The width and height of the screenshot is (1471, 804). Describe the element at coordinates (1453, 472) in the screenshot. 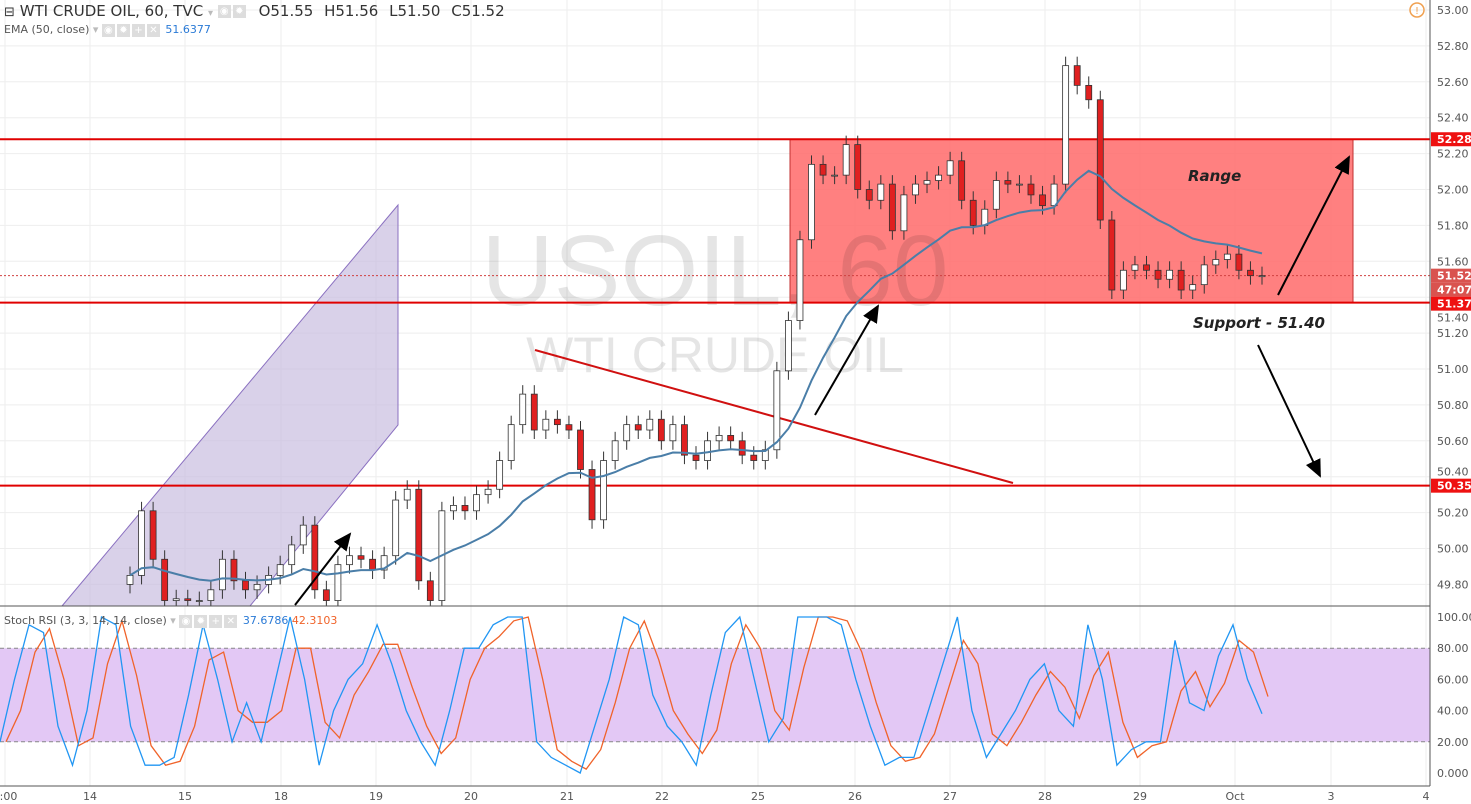

I see `price-tick-label: 50.40` at that location.